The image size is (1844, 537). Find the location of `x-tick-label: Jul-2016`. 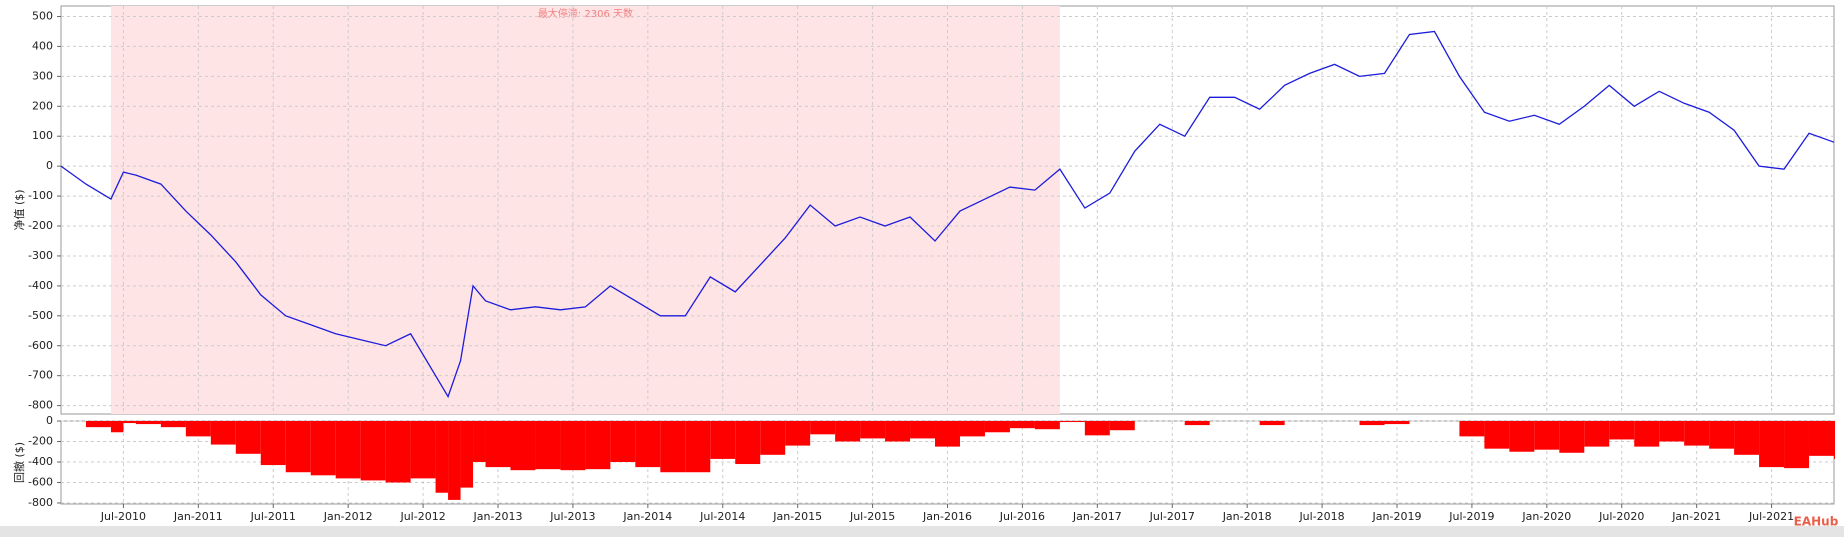

x-tick-label: Jul-2016 is located at coordinates (1022, 516).